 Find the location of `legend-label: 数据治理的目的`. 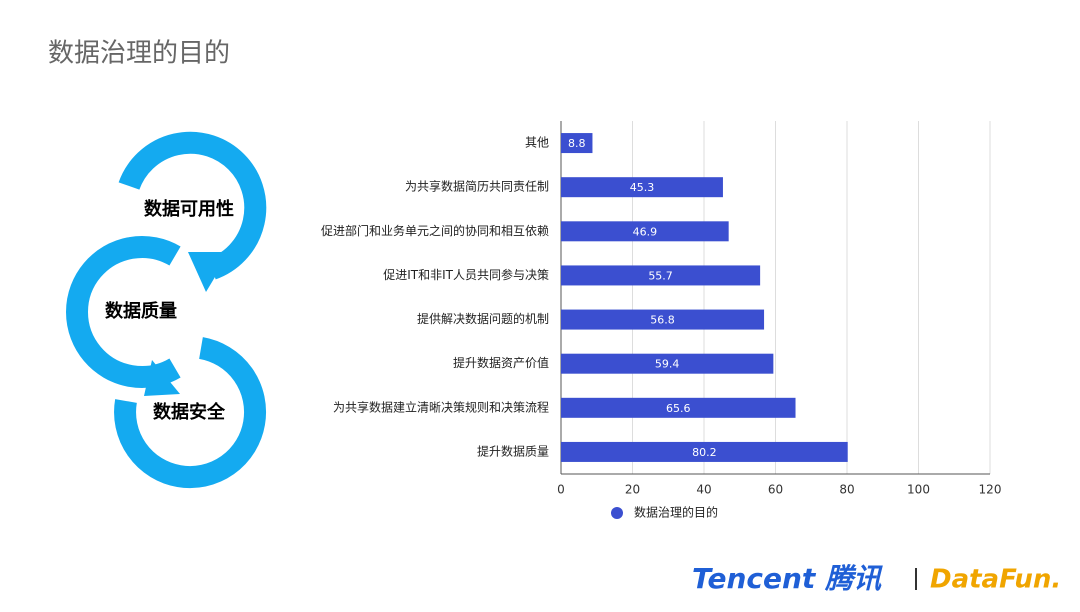

legend-label: 数据治理的目的 is located at coordinates (676, 512).